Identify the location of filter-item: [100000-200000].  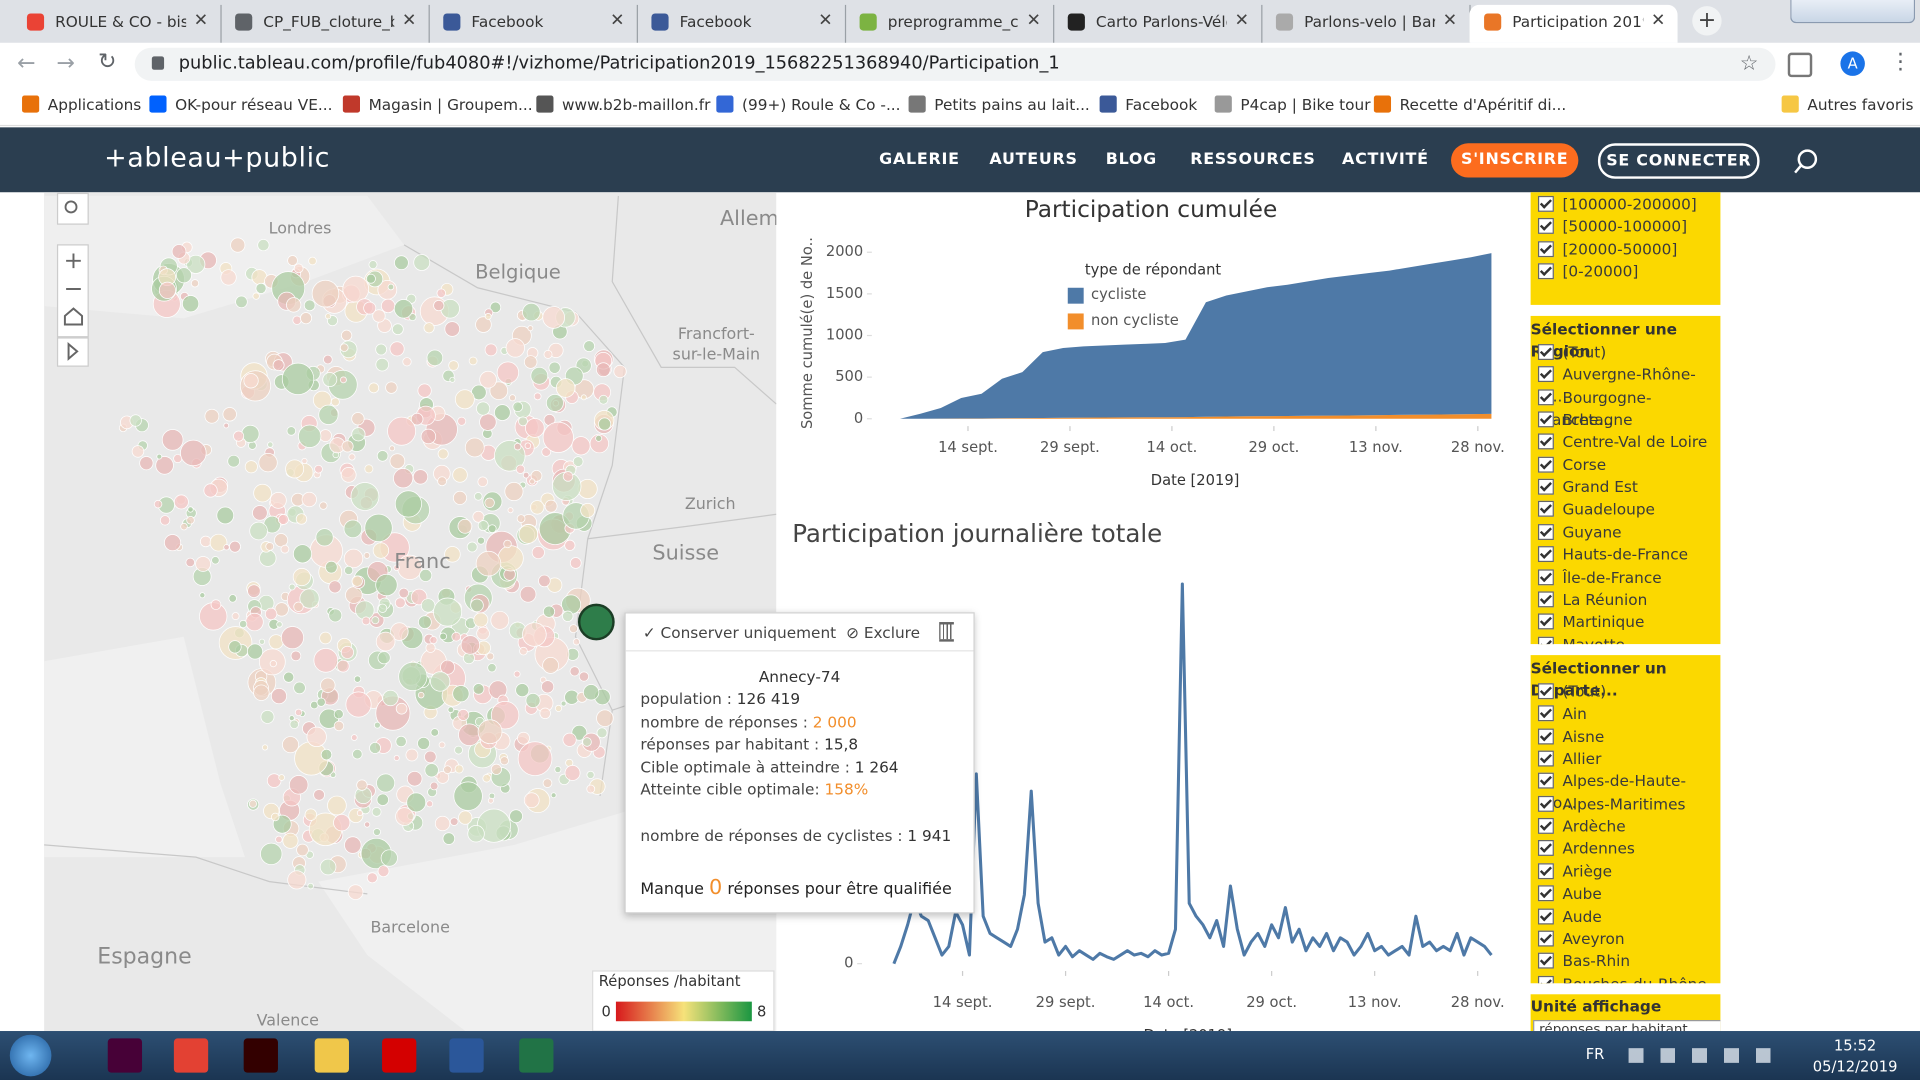
(1617, 204).